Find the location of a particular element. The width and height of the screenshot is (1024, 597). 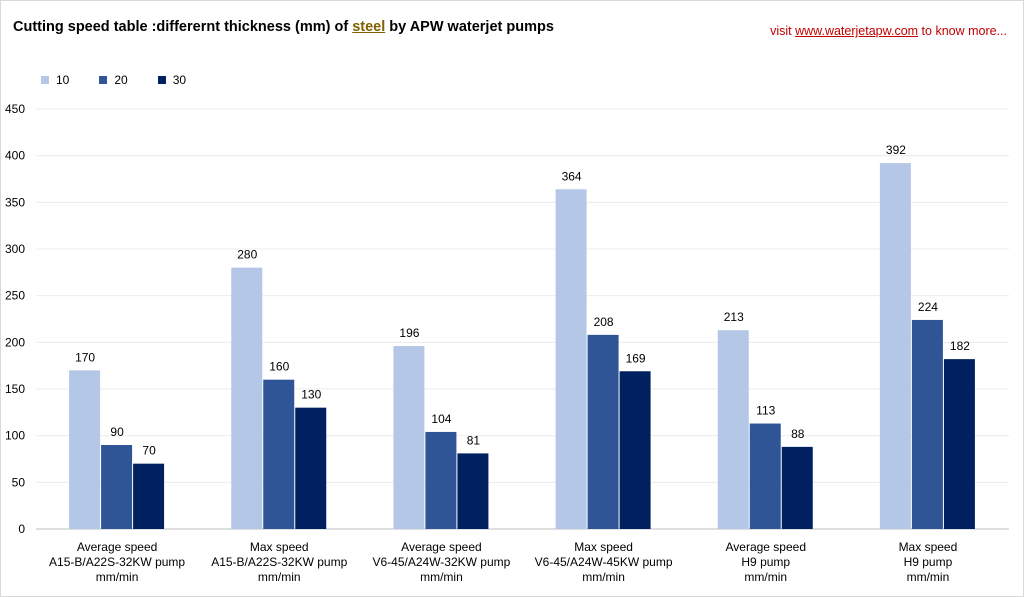

category-label: V6-45/A24W-45KW pump is located at coordinates (604, 562).